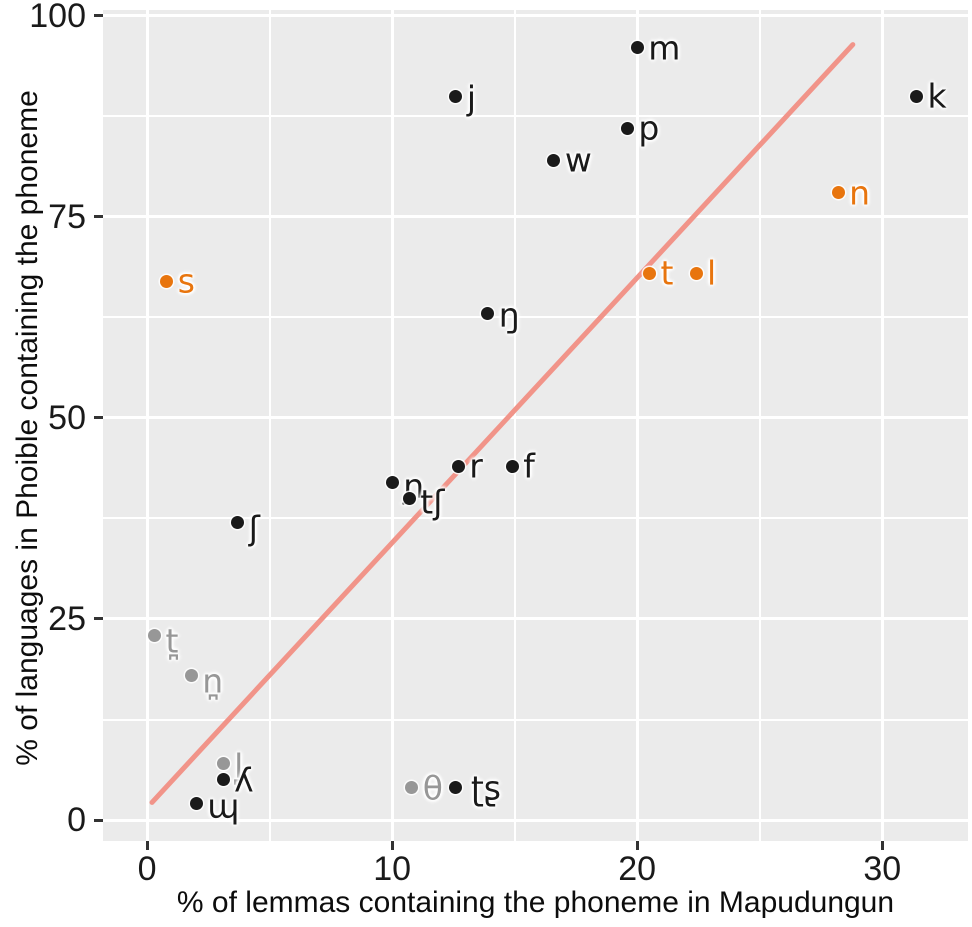 Image resolution: width=972 pixels, height=927 pixels. Describe the element at coordinates (67, 216) in the screenshot. I see `y-tick-label: 75` at that location.